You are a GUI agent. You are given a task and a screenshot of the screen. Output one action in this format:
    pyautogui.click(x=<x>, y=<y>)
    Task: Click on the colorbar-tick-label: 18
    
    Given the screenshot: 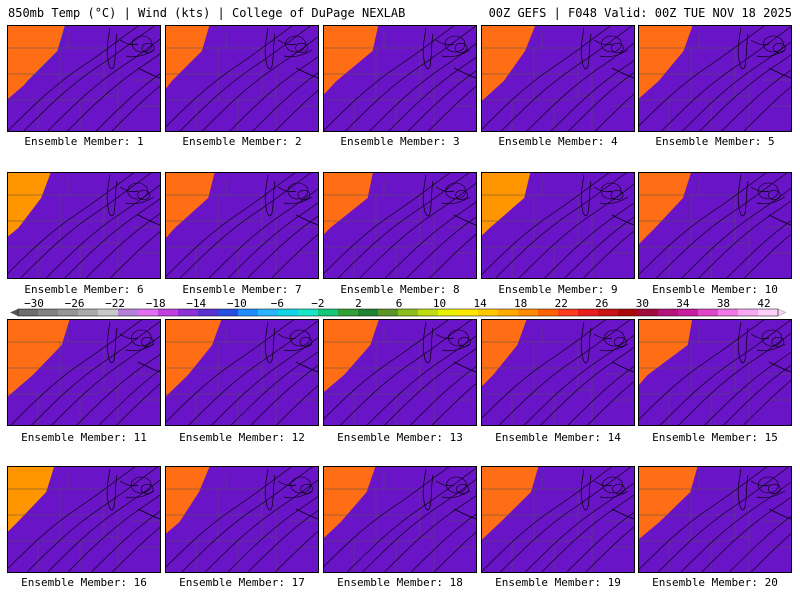 What is the action you would take?
    pyautogui.click(x=520, y=303)
    